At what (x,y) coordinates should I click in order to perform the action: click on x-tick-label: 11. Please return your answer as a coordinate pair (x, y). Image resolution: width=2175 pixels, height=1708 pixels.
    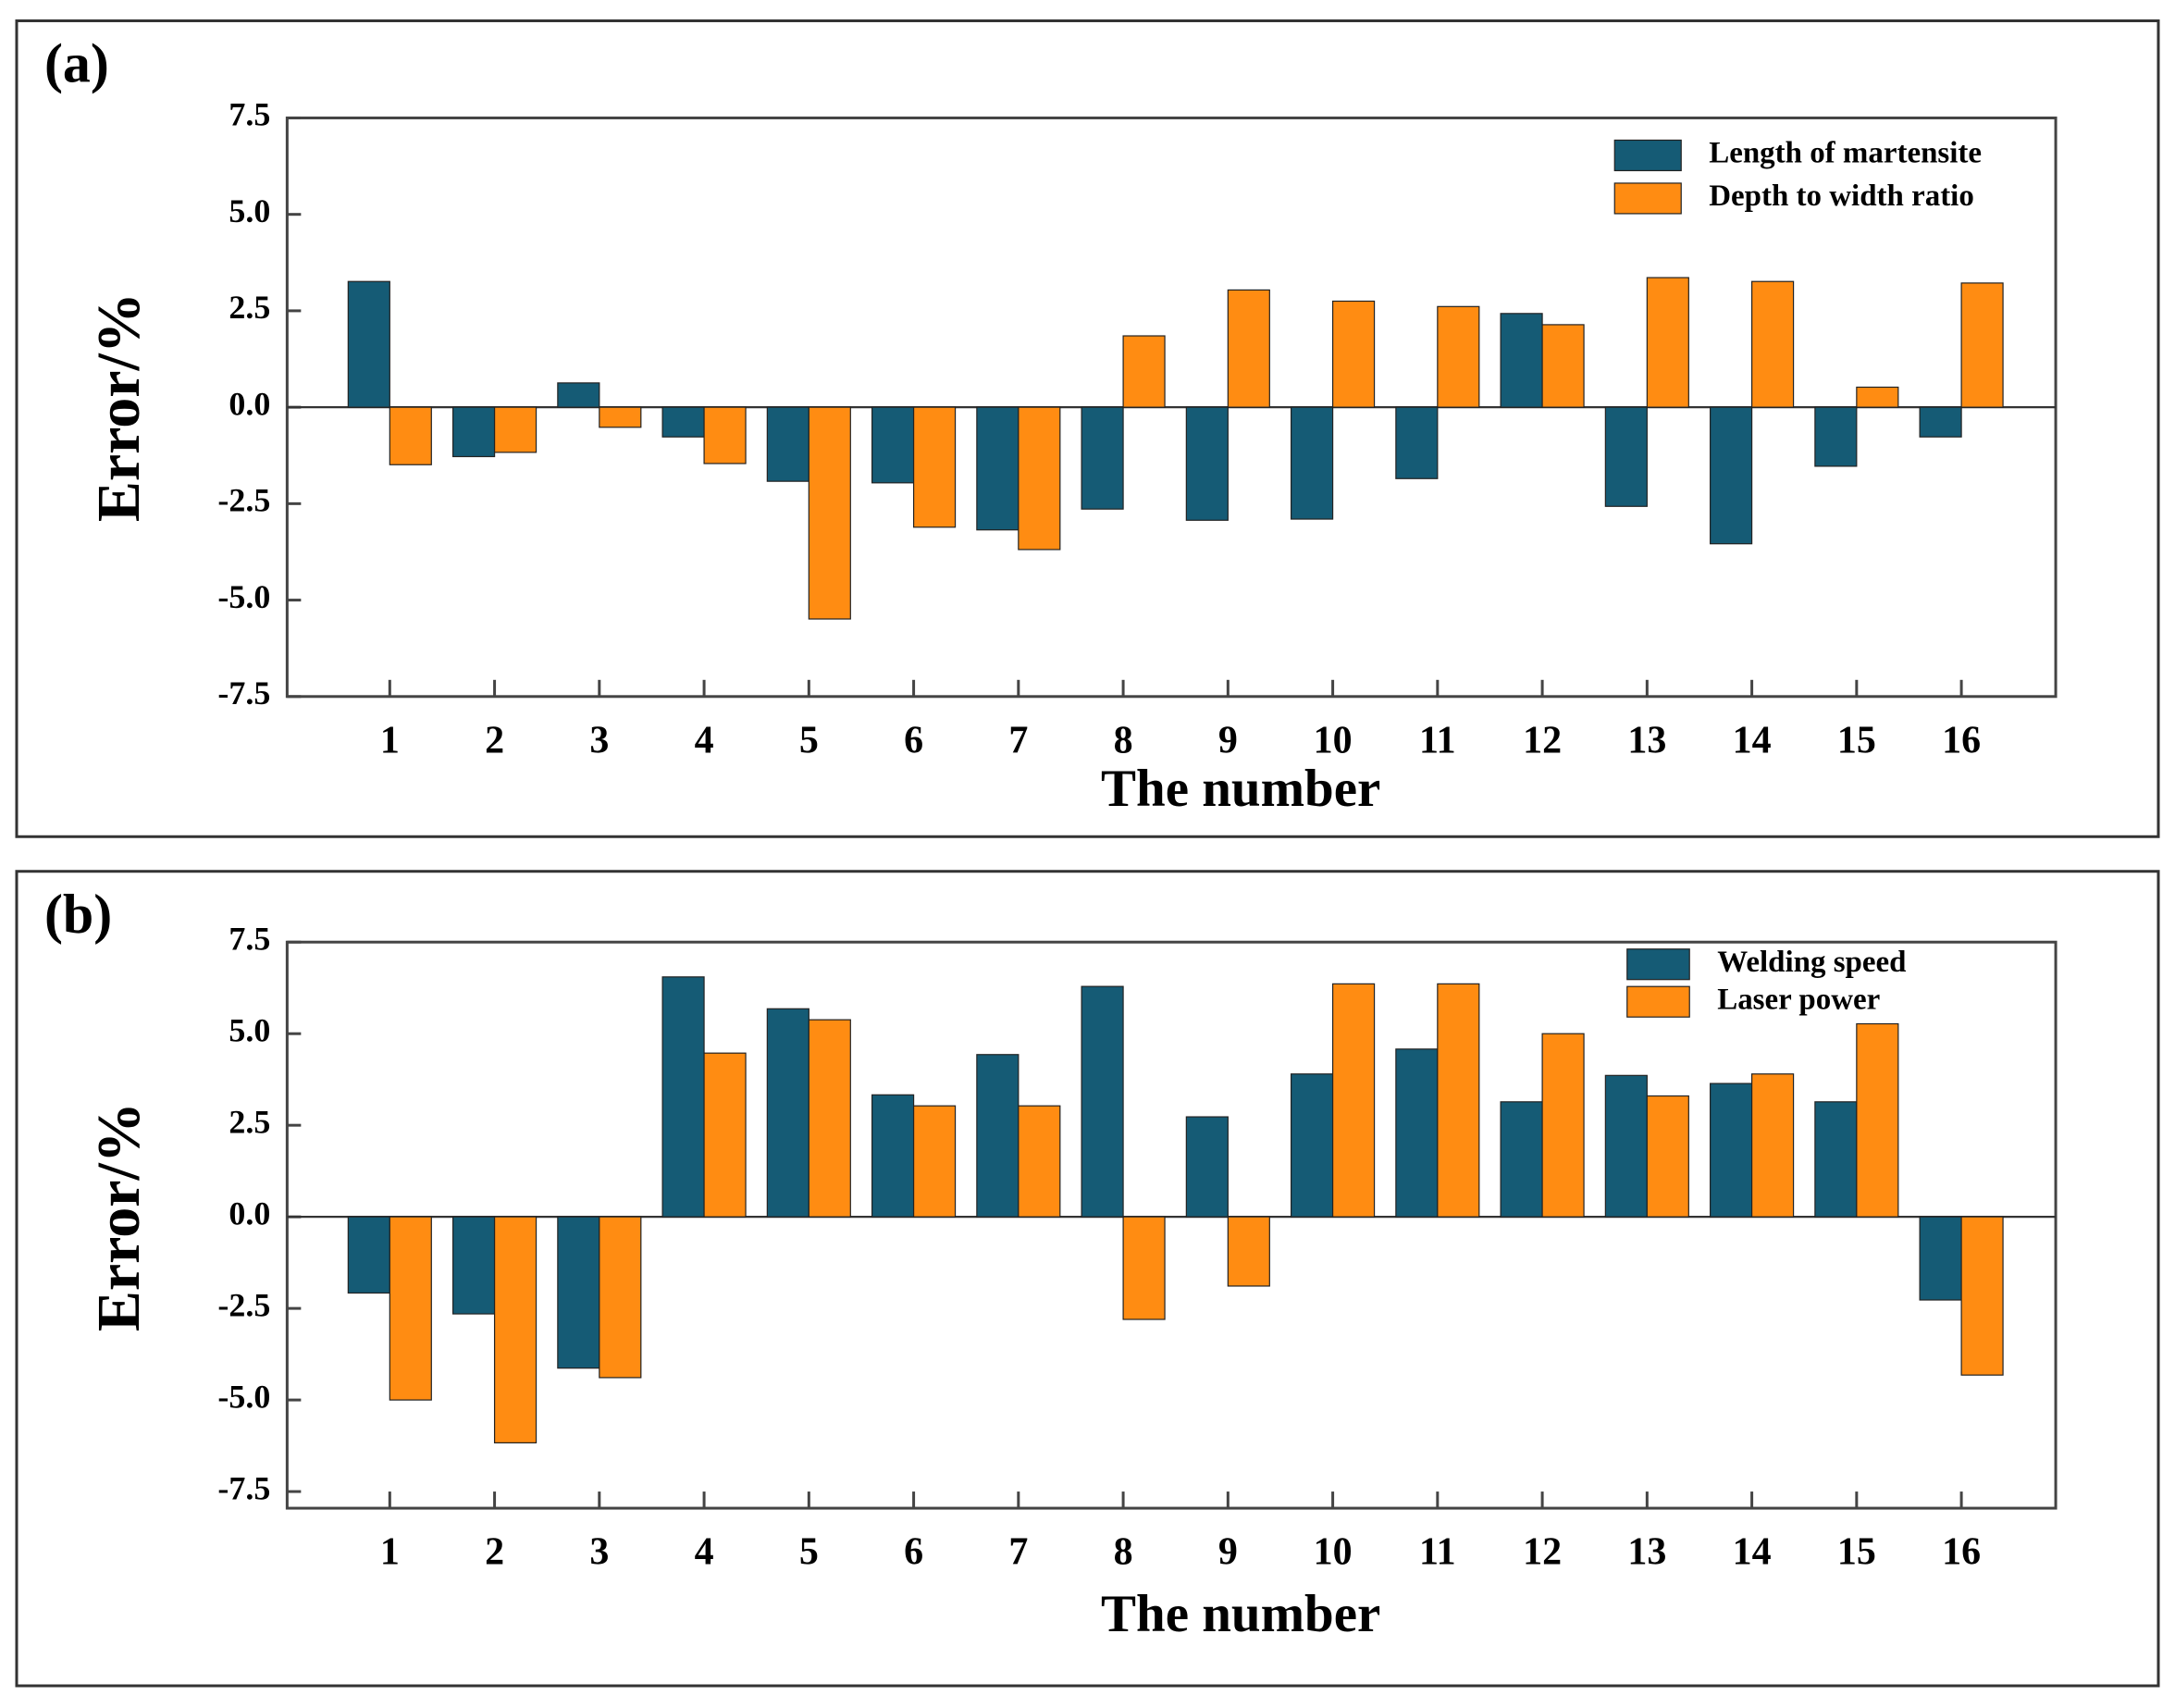
    Looking at the image, I should click on (1437, 1552).